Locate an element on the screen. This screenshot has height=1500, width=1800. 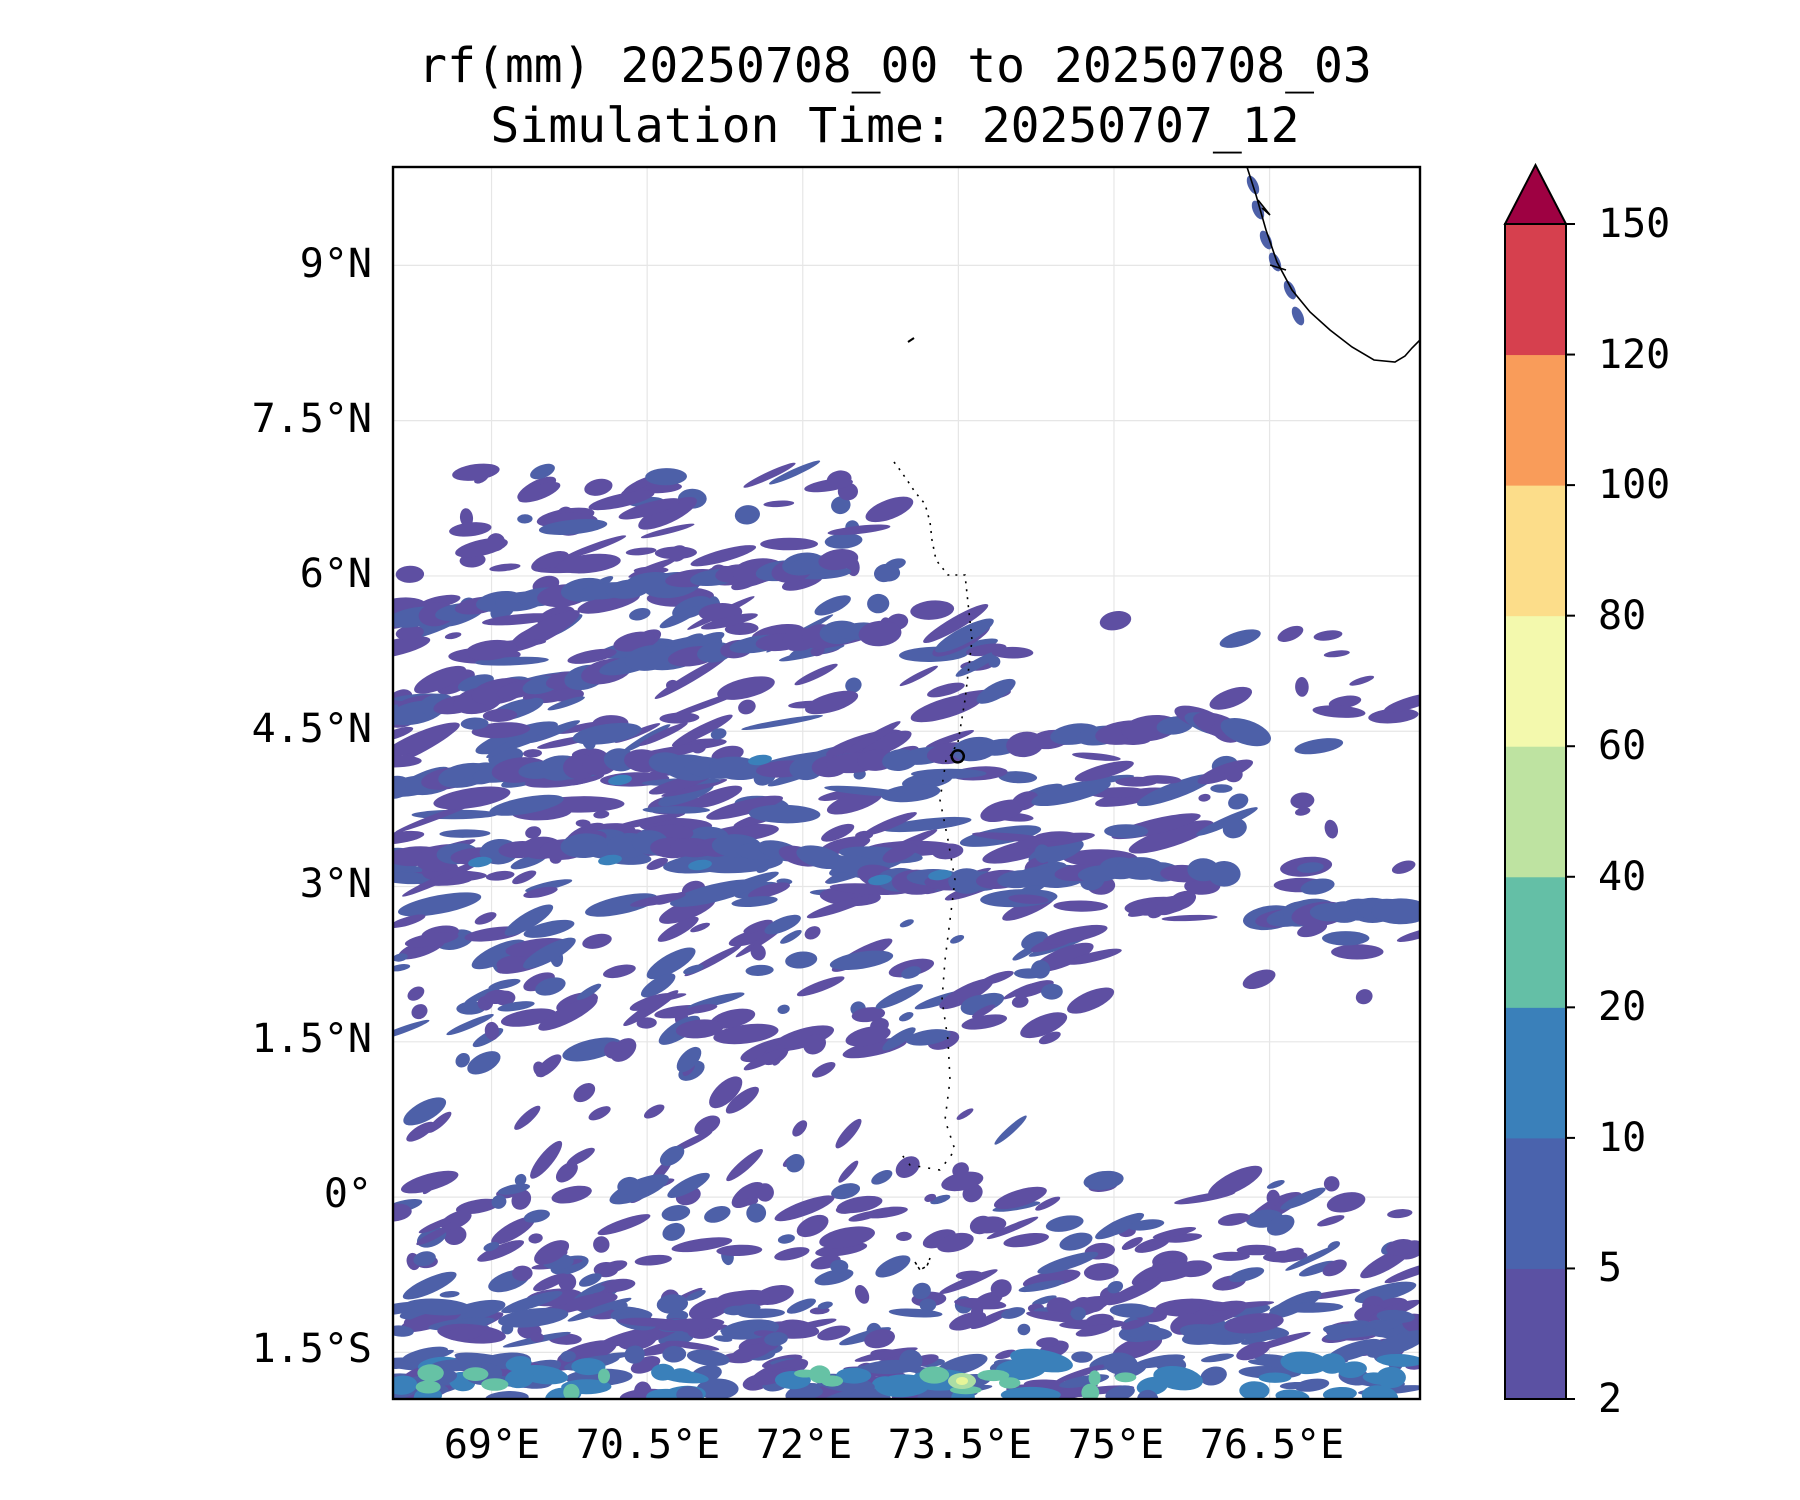
colorbar-segment is located at coordinates (1535, 290).